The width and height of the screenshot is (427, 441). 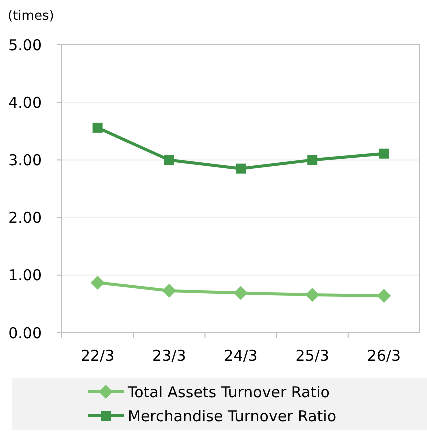 What do you see at coordinates (25, 275) in the screenshot?
I see `y-tick-label: 1.00` at bounding box center [25, 275].